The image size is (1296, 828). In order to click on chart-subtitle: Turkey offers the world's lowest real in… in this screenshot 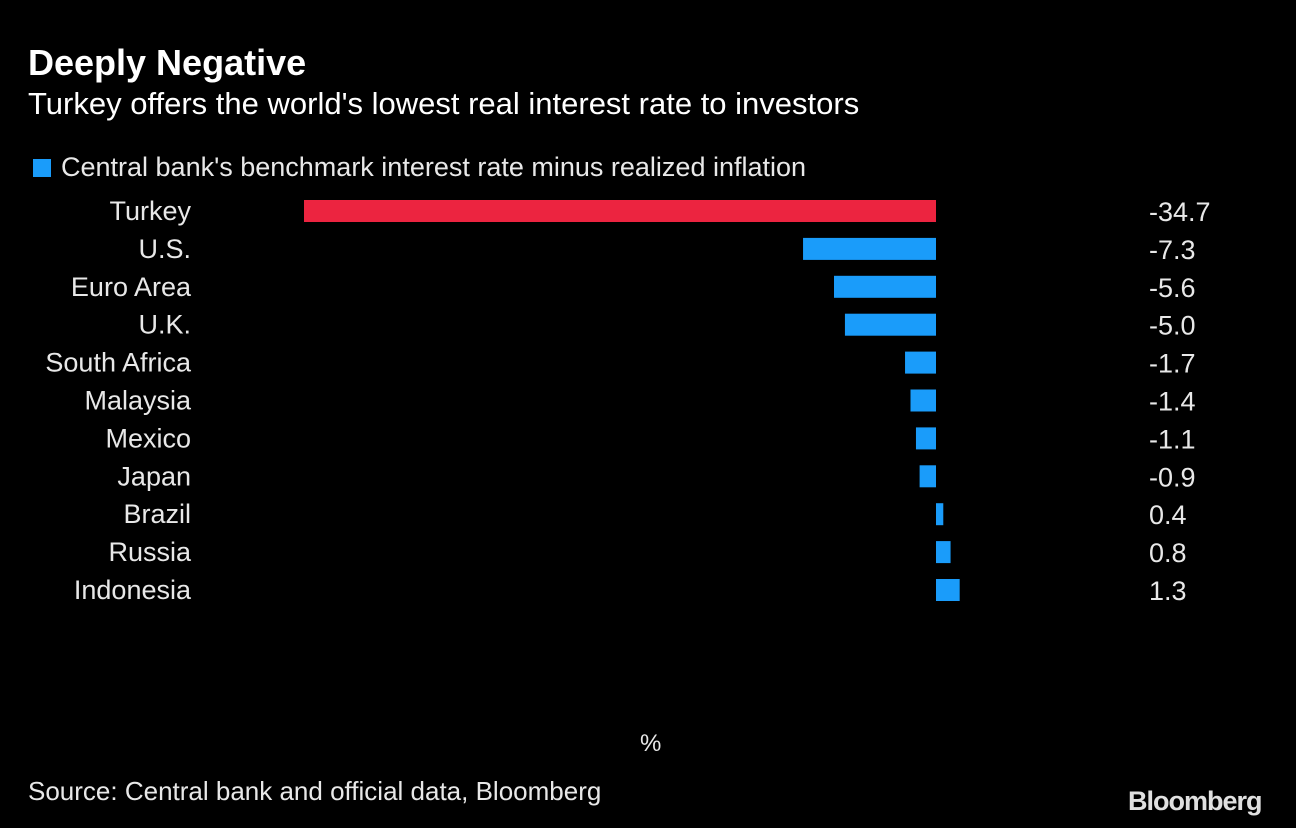, I will do `click(444, 103)`.